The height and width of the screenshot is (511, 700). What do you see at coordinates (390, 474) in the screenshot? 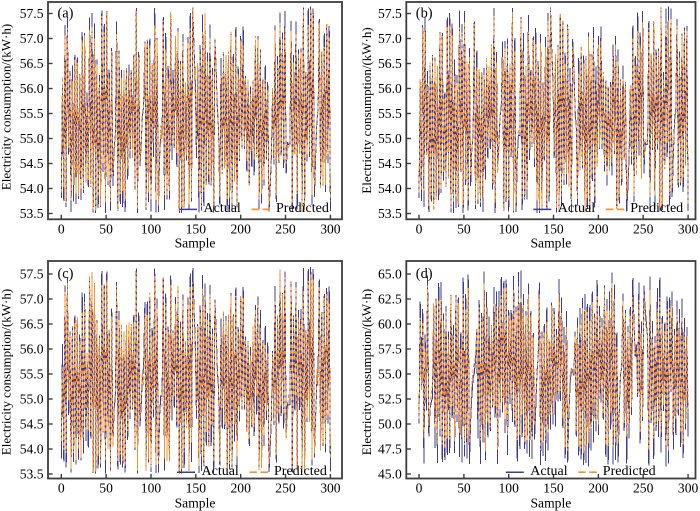
I see `svg-text: 45.0` at bounding box center [390, 474].